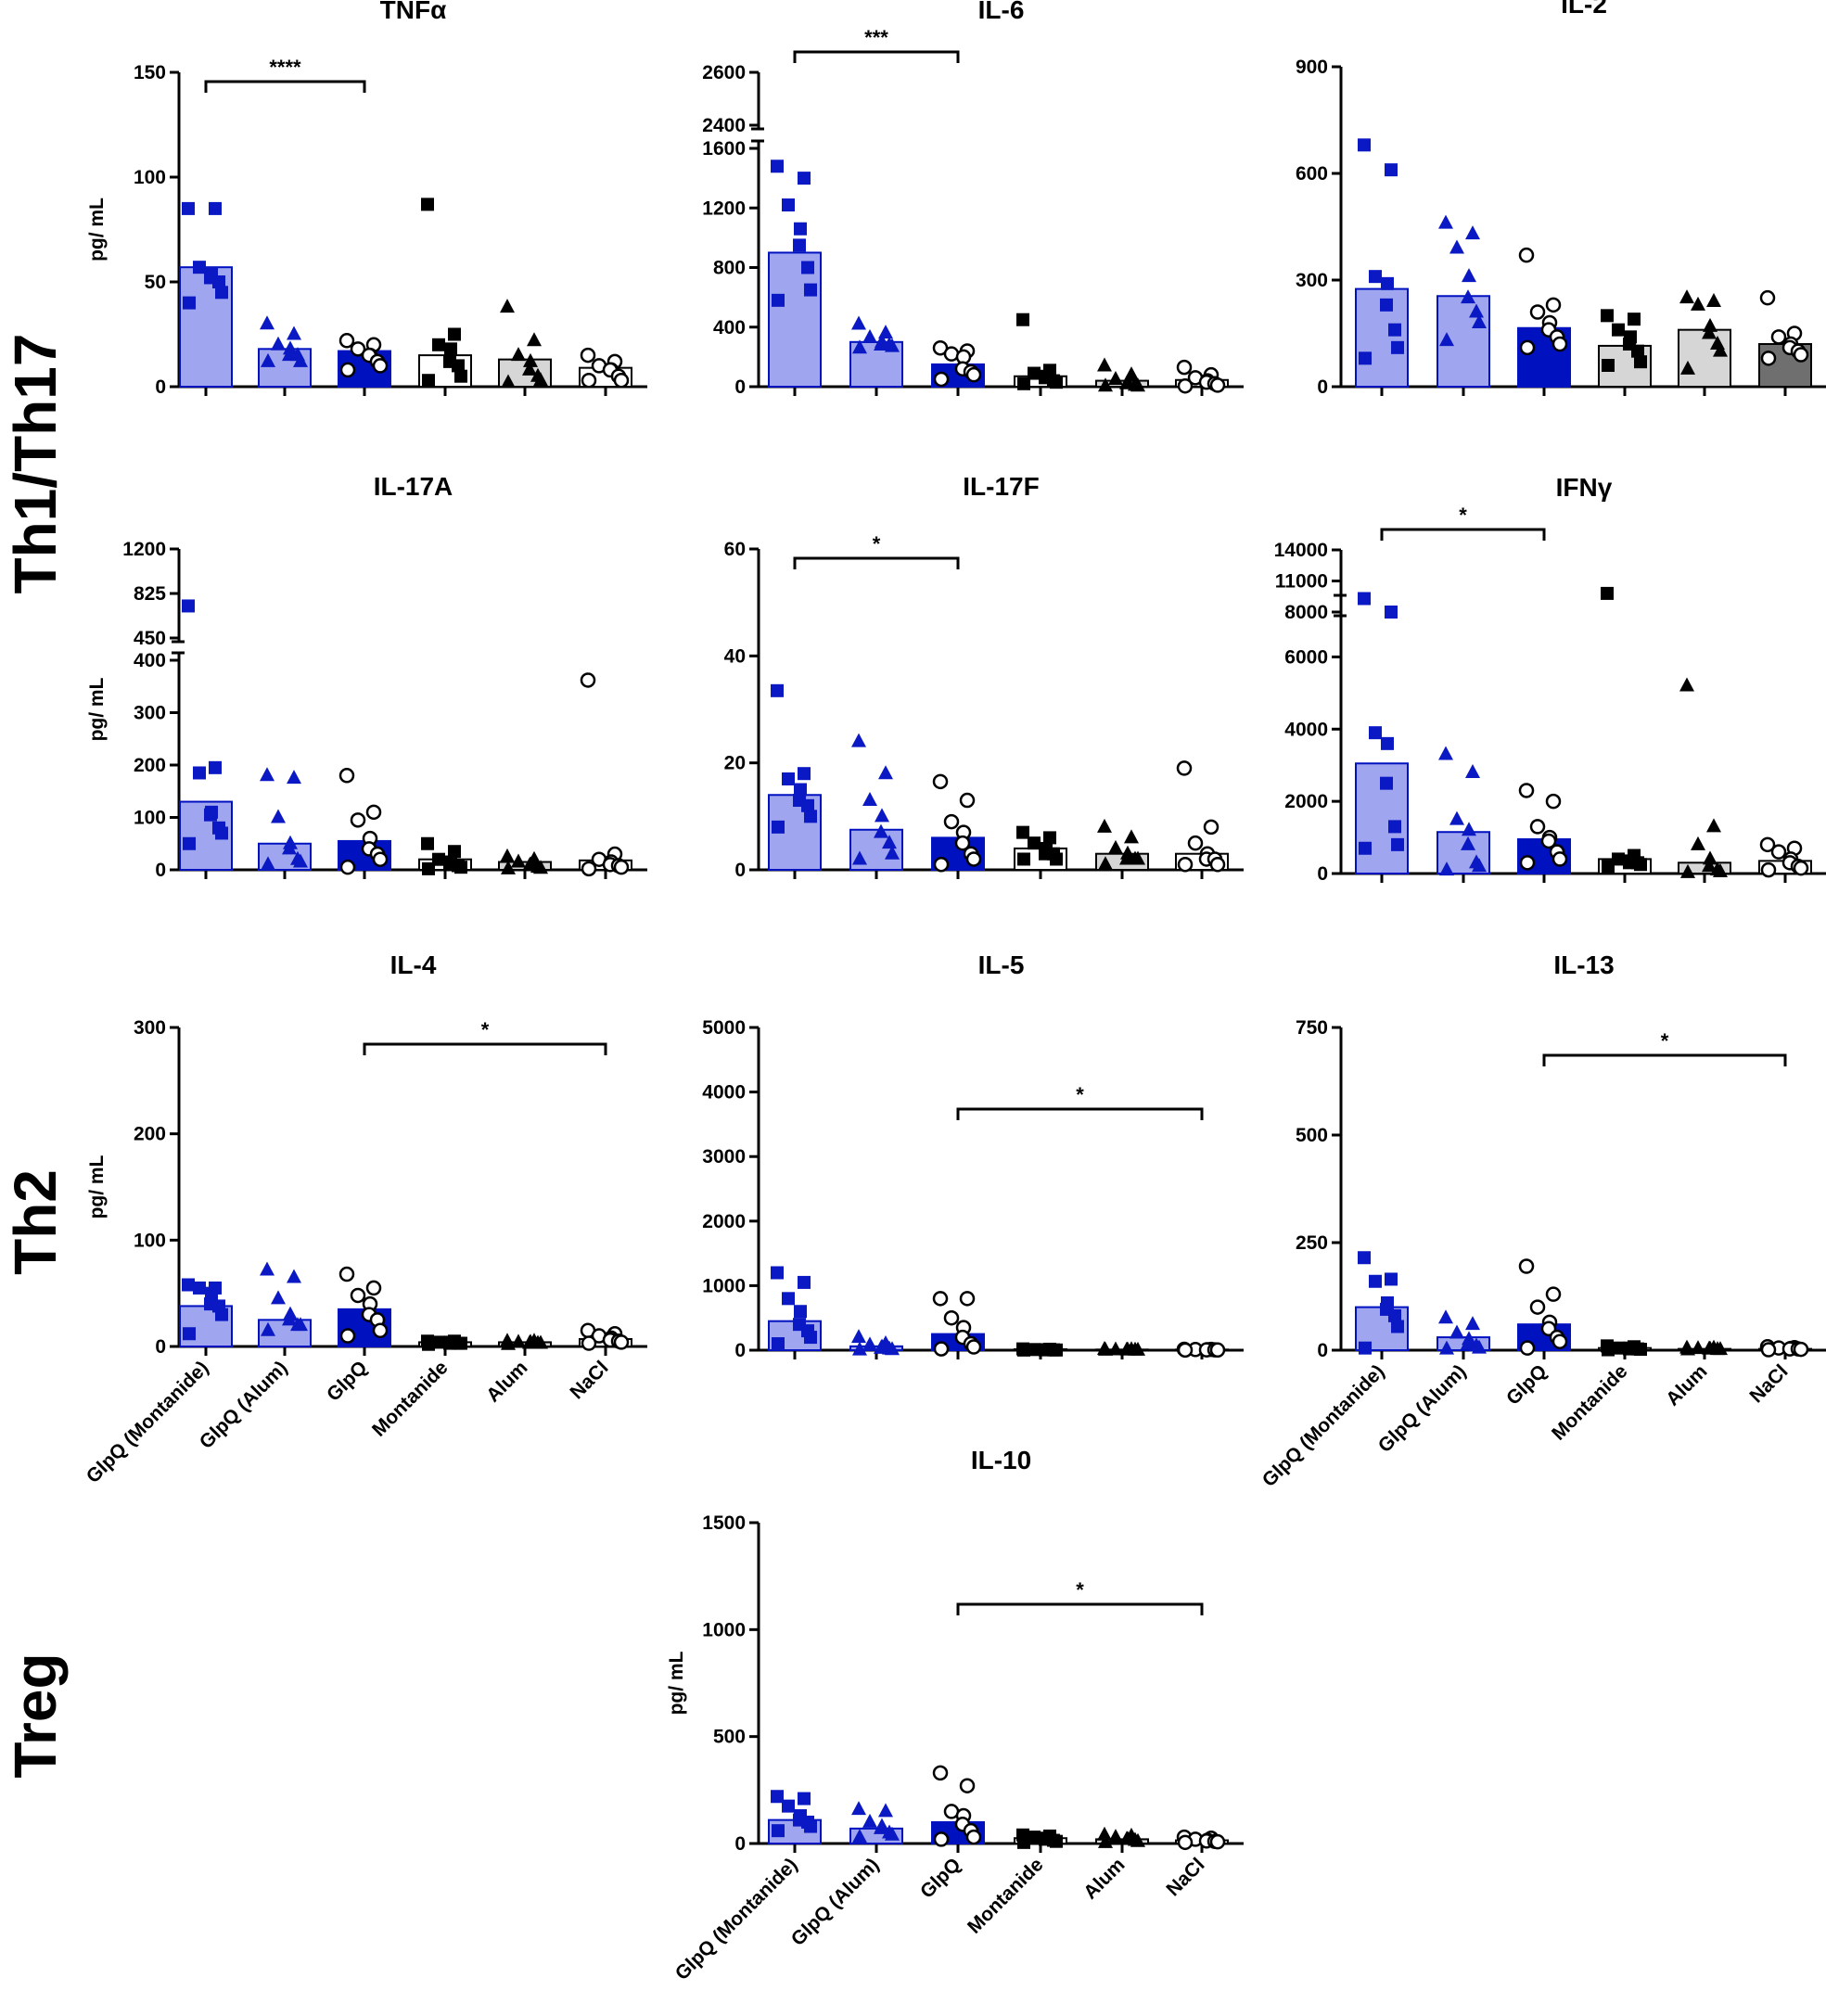 The image size is (1826, 2016). Describe the element at coordinates (410, 1399) in the screenshot. I see `x-category-label: Montanide` at that location.